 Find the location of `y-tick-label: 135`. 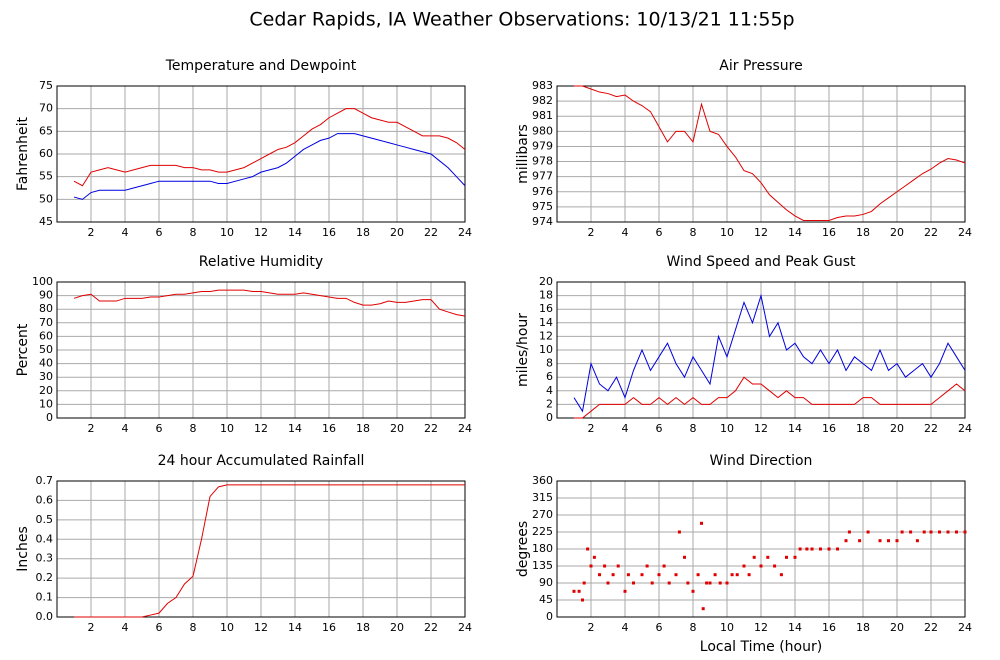

y-tick-label: 135 is located at coordinates (542, 565).